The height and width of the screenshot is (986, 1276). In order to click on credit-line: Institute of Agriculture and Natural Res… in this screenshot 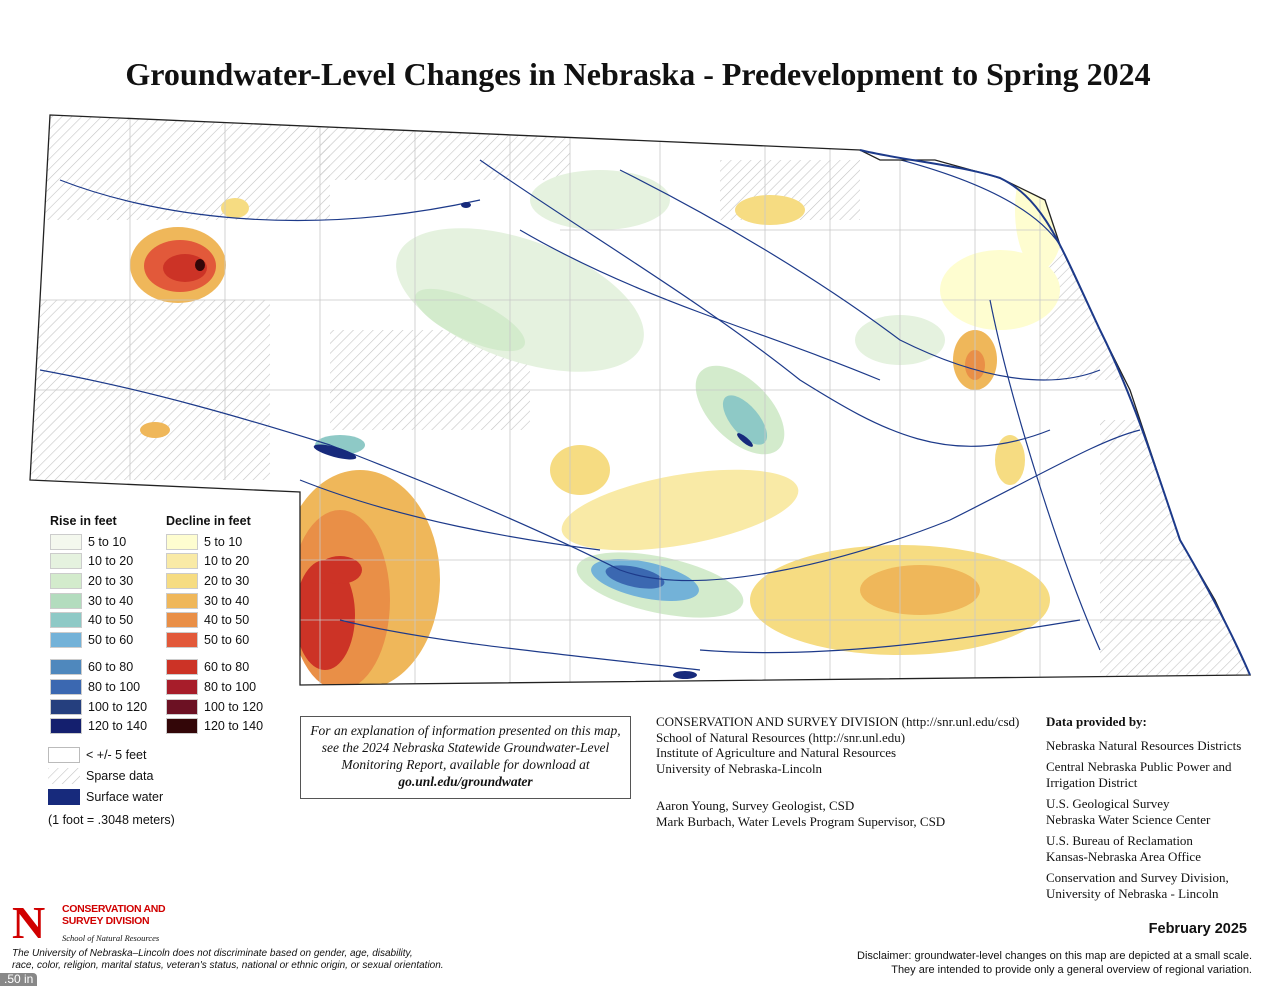, I will do `click(776, 752)`.